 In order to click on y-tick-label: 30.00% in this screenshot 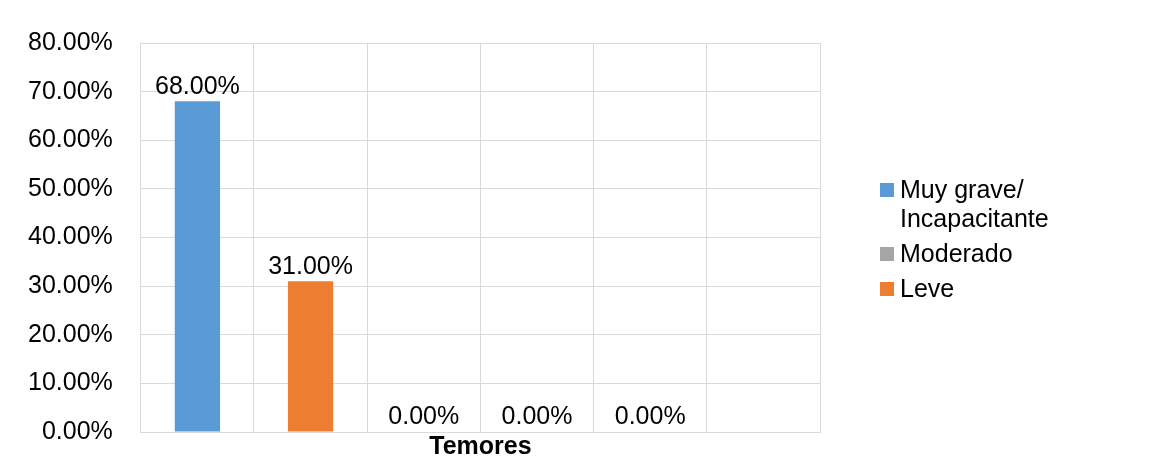, I will do `click(70, 284)`.